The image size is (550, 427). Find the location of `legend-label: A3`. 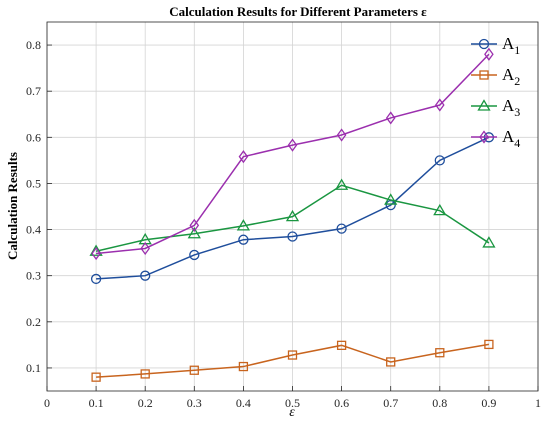

legend-label: A3 is located at coordinates (511, 107).